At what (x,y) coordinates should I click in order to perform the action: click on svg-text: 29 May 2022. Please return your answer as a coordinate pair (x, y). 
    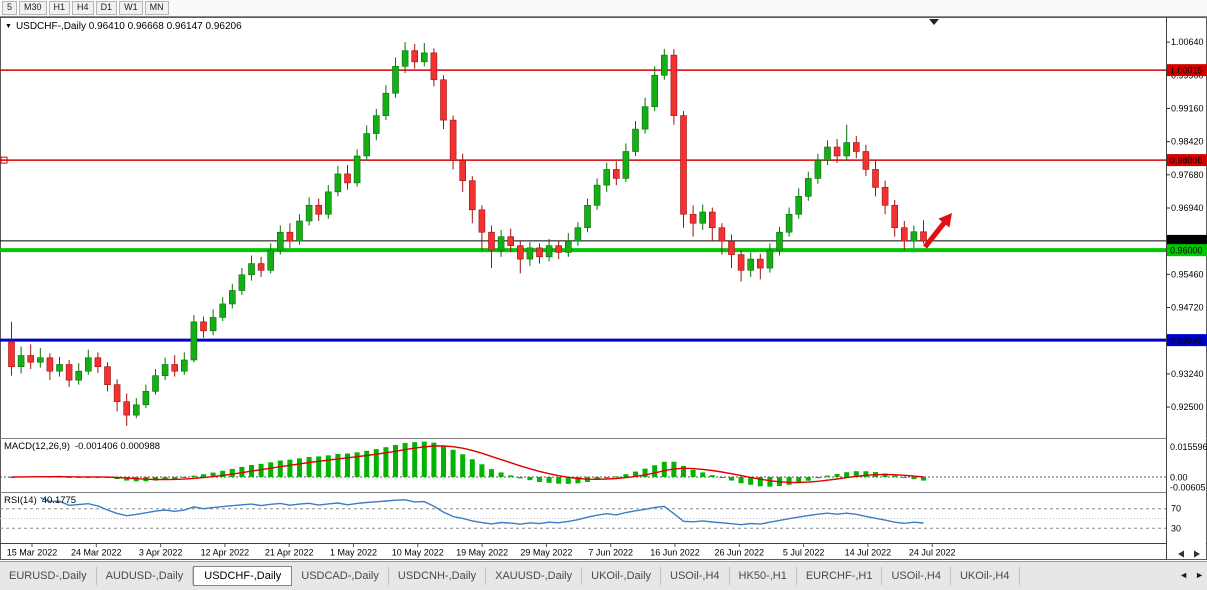
    Looking at the image, I should click on (546, 553).